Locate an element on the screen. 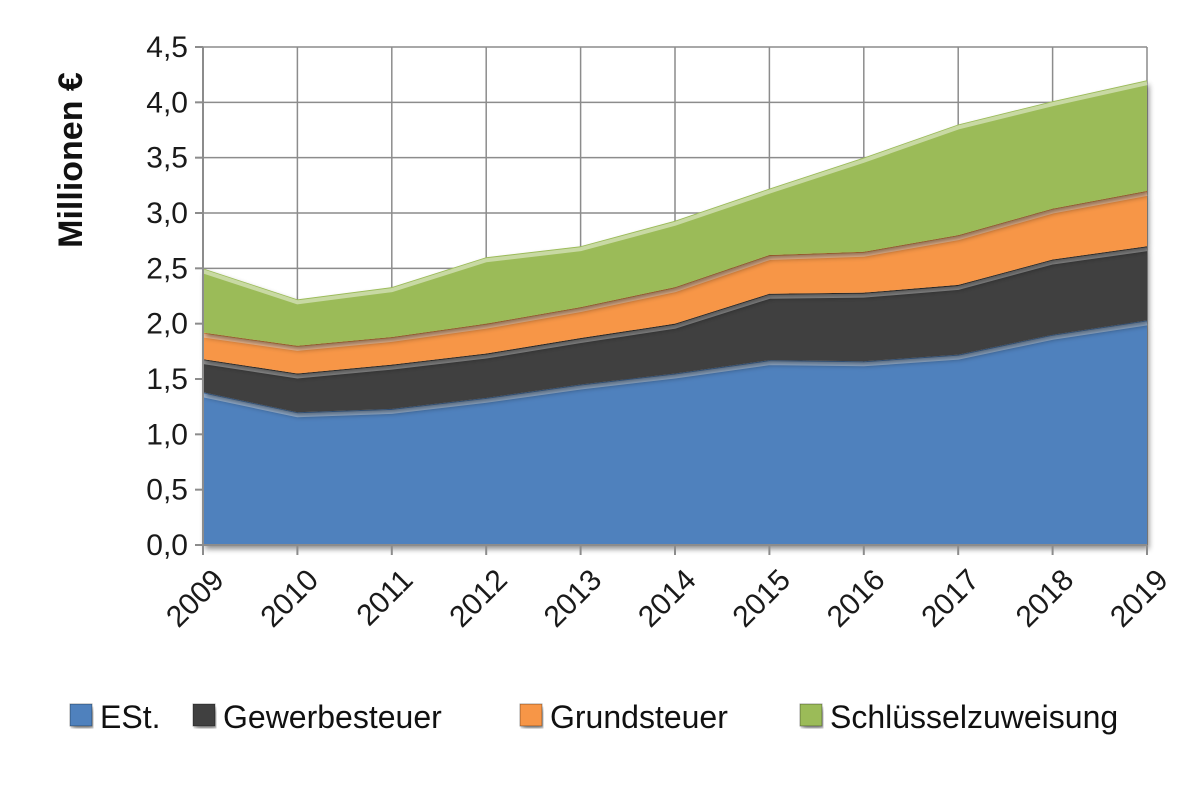 The width and height of the screenshot is (1200, 800). y-tick-label: 1,0 is located at coordinates (167, 434).